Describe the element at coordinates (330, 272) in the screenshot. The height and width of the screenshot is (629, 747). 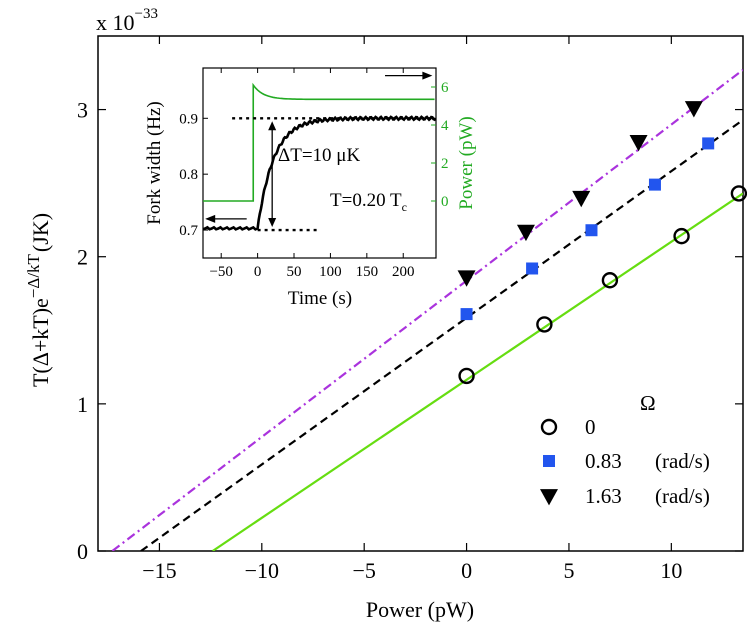
I see `inset-x-tick-label: 100` at that location.